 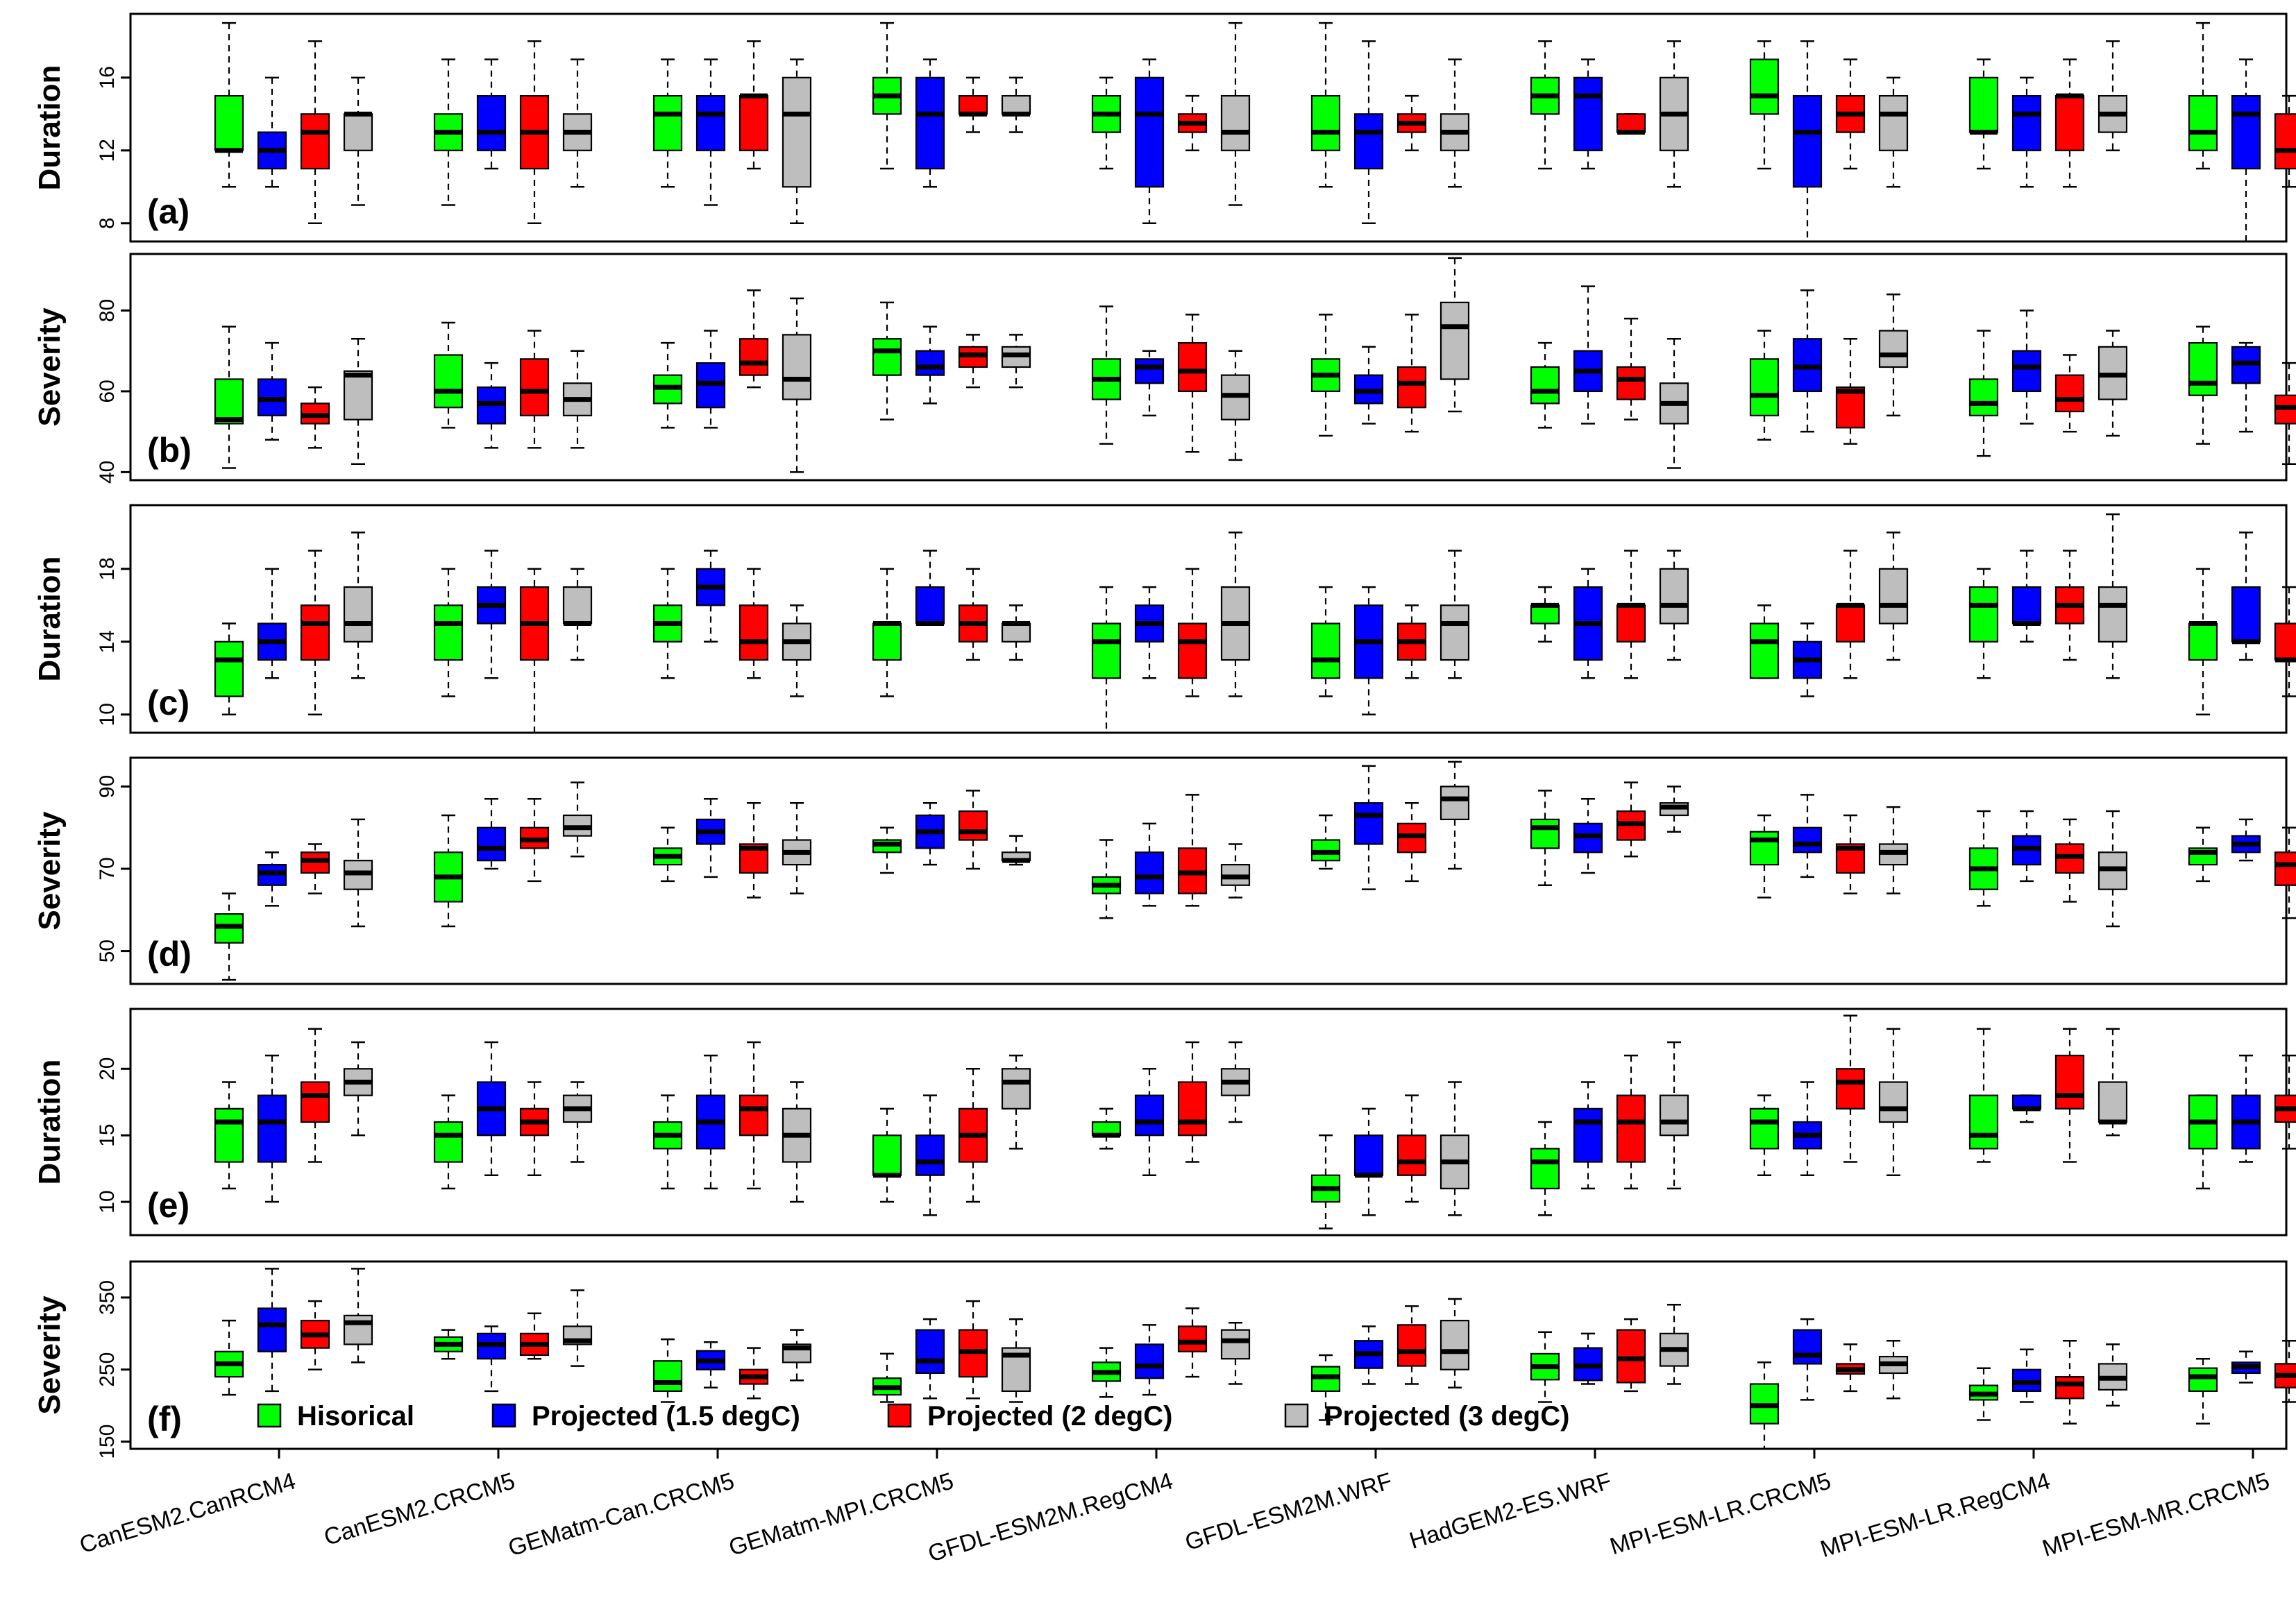 What do you see at coordinates (108, 1369) in the screenshot?
I see `y-tick-label: 250` at bounding box center [108, 1369].